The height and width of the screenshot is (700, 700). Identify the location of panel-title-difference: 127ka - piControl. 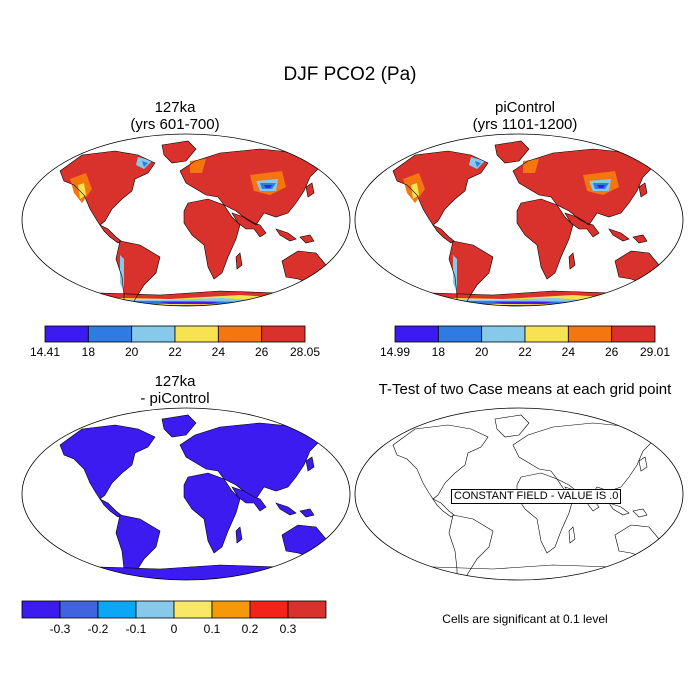
(175, 390).